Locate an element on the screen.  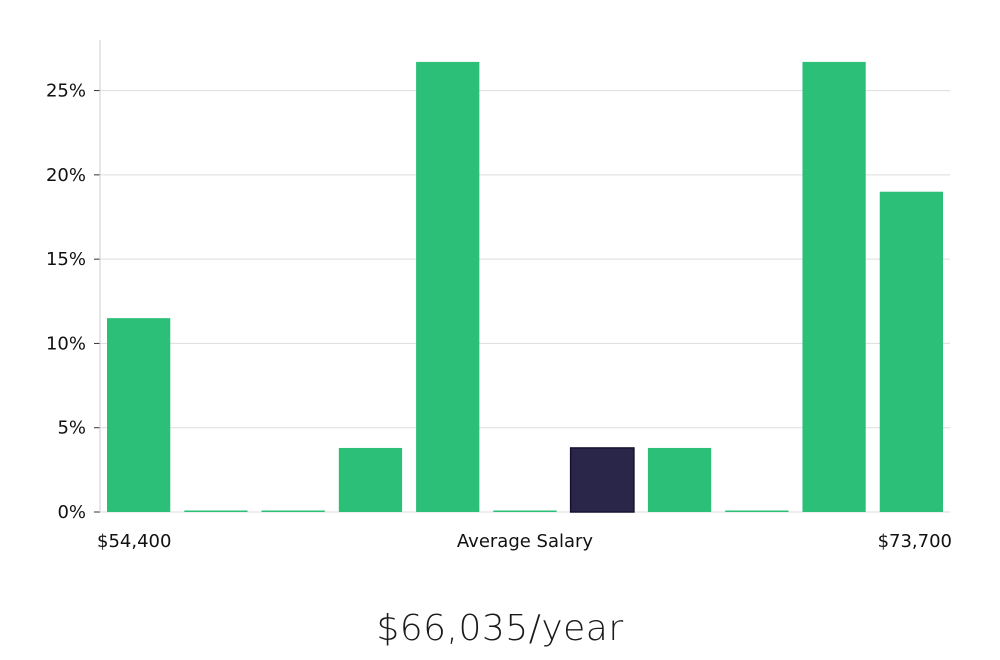
x-min-label: $54,400 is located at coordinates (134, 541).